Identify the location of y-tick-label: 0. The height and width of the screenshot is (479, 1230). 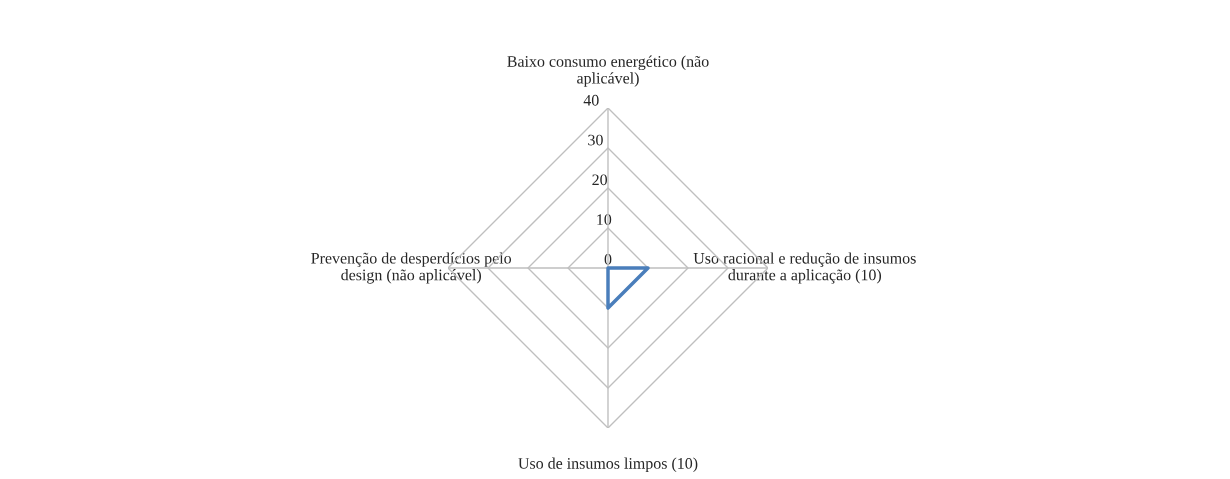
(608, 259).